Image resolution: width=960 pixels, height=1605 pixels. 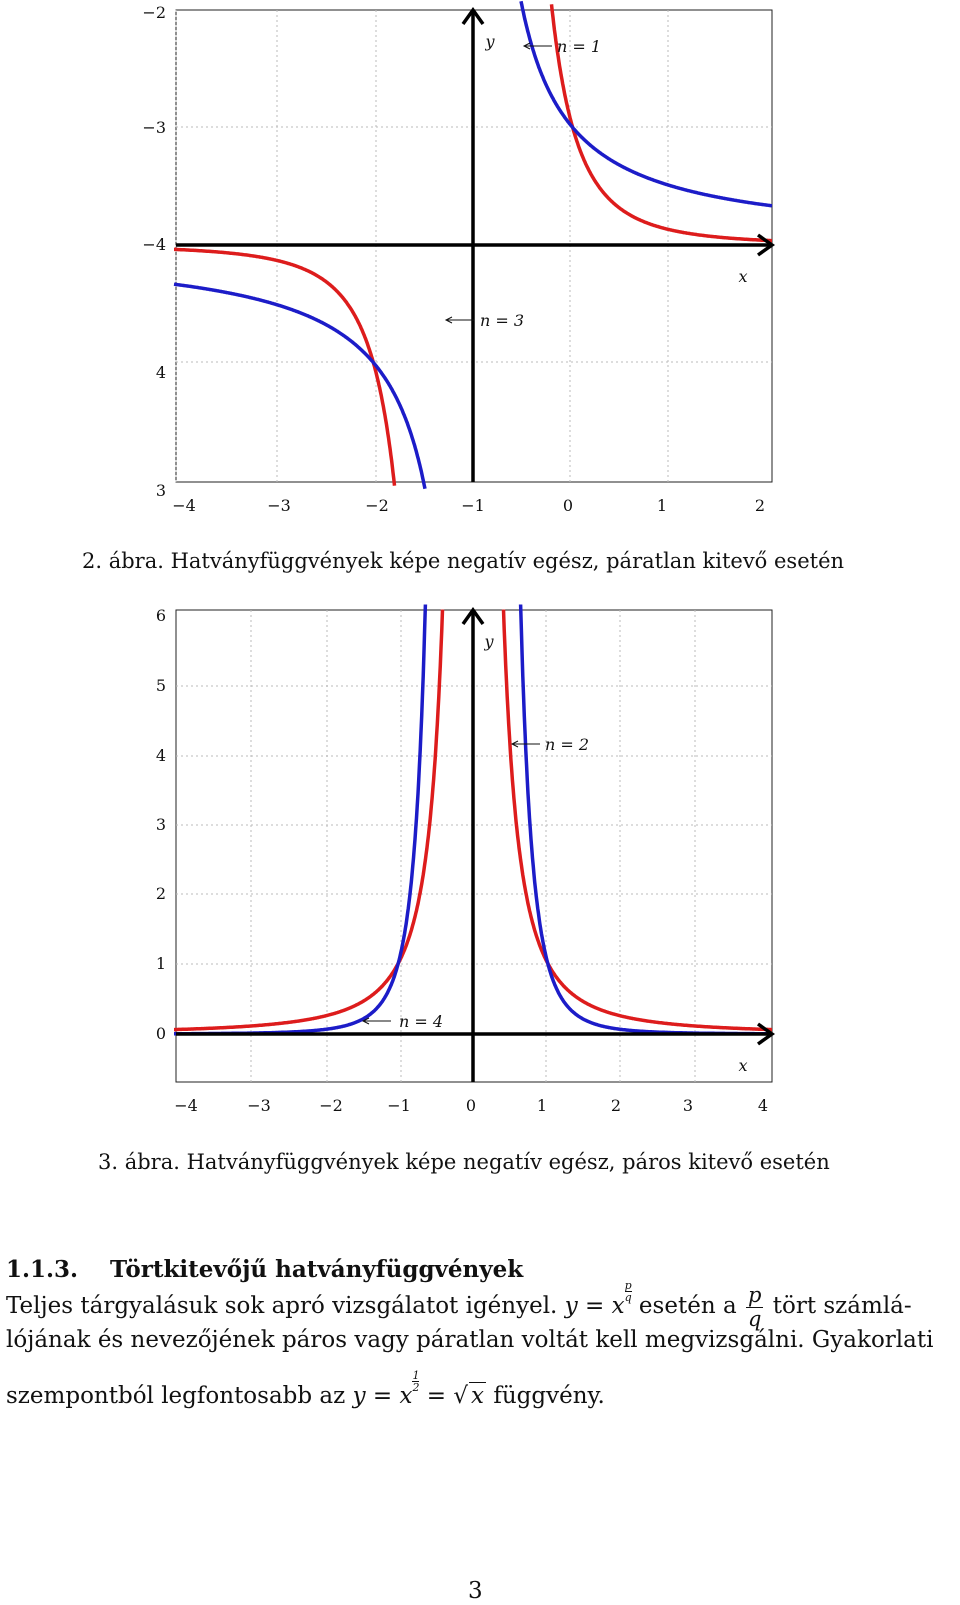 I want to click on y-tick-label: −2, so click(x=154, y=12).